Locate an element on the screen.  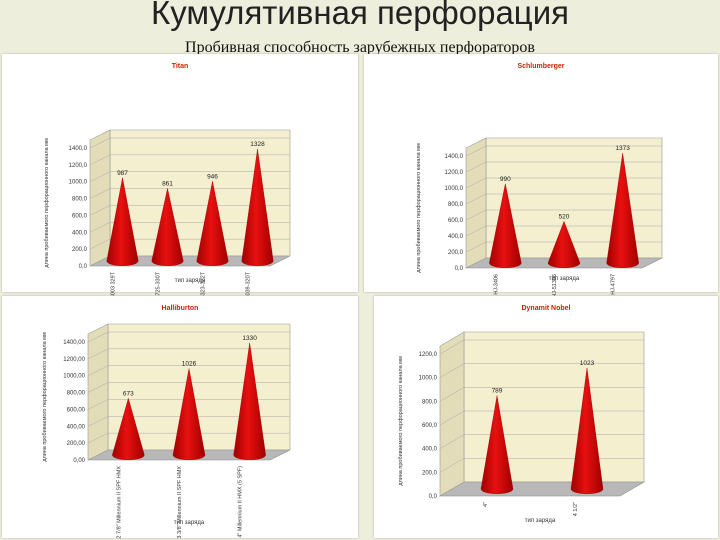
category-label: 4 1/2" is located at coordinates (576, 509).